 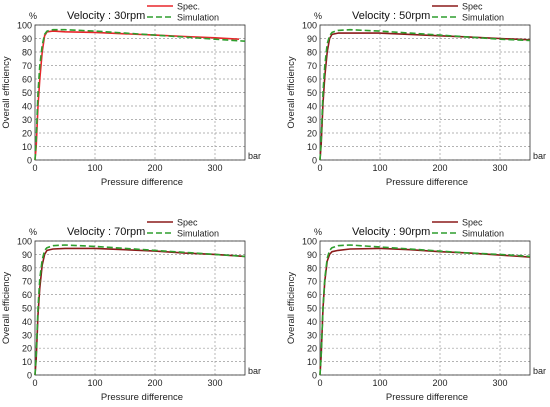 What do you see at coordinates (391, 16) in the screenshot?
I see `chart-title: Velocity : 50rpm` at bounding box center [391, 16].